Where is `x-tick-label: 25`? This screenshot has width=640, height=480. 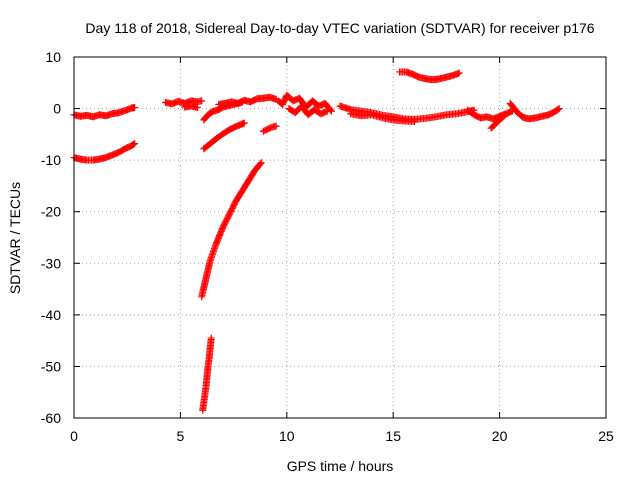
x-tick-label: 25 is located at coordinates (606, 436).